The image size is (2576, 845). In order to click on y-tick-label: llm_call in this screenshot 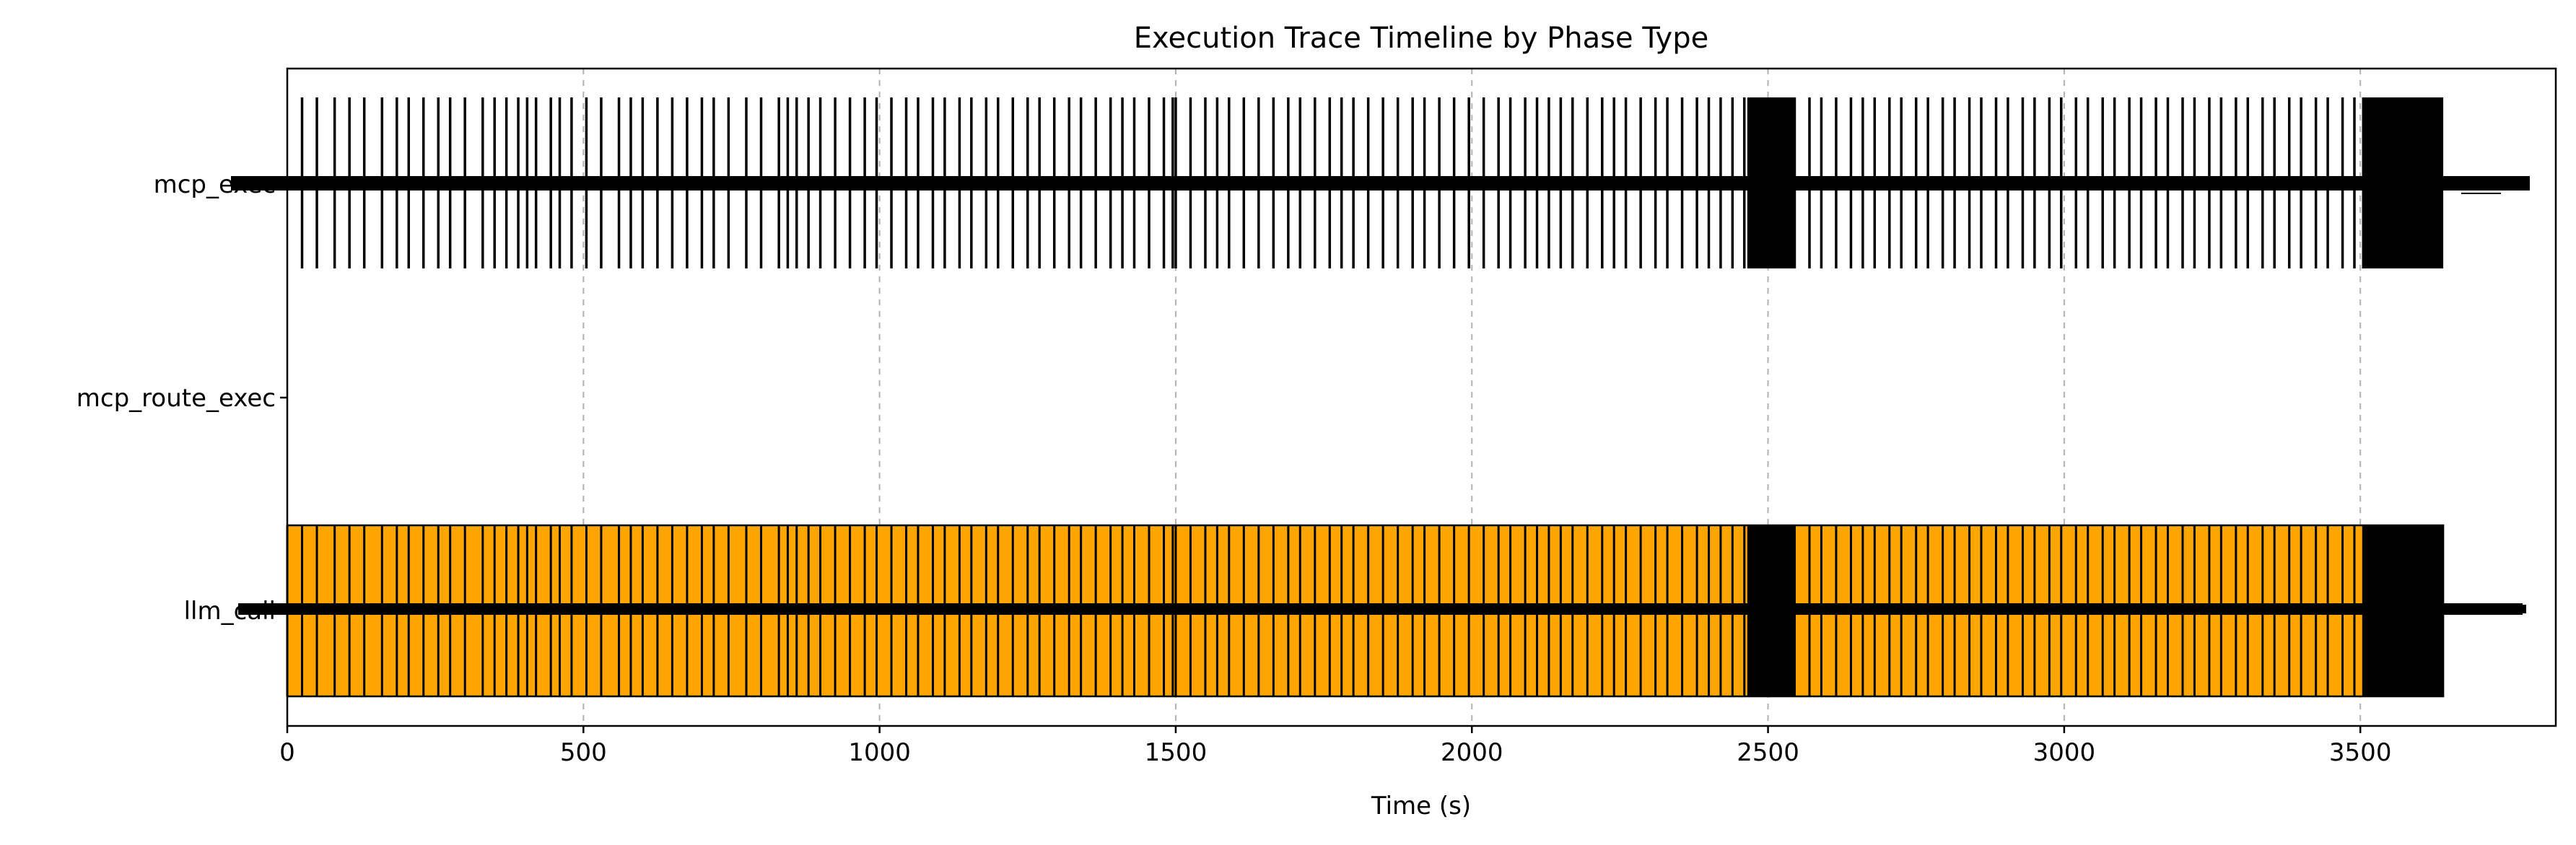, I will do `click(230, 611)`.